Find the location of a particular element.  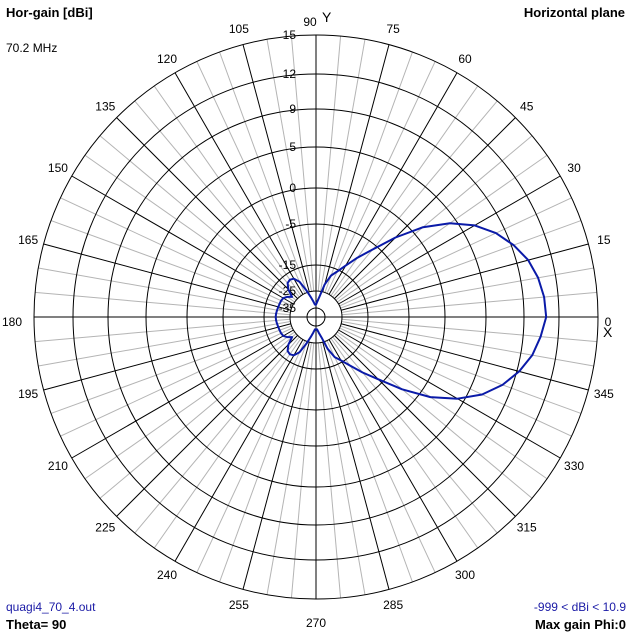

angle-tick-label: 0 is located at coordinates (608, 322).